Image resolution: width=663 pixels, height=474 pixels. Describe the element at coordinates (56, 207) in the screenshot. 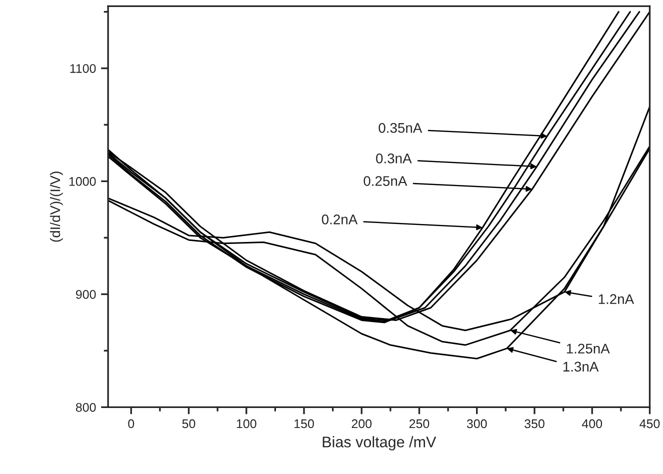

I see `y-axis-title: (dI/dV)/(I/V)` at that location.